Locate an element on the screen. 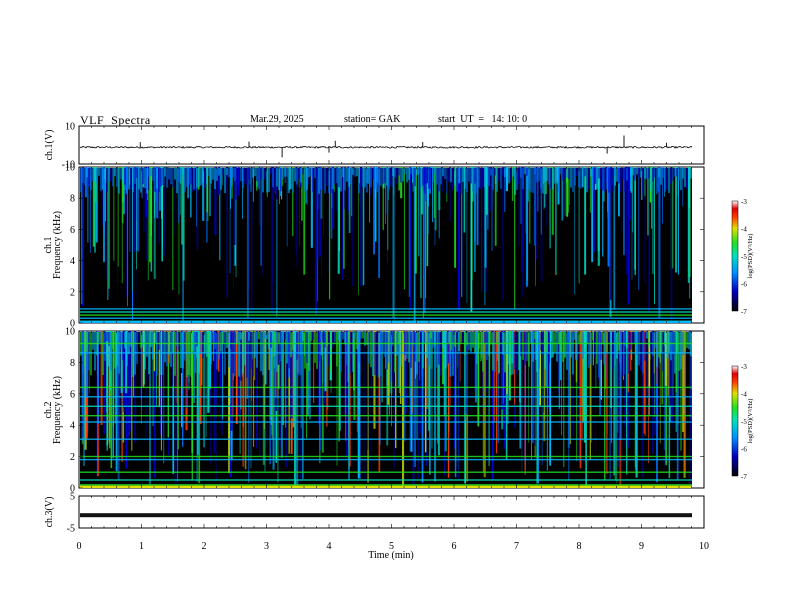  ch3-trace is located at coordinates (386, 515).